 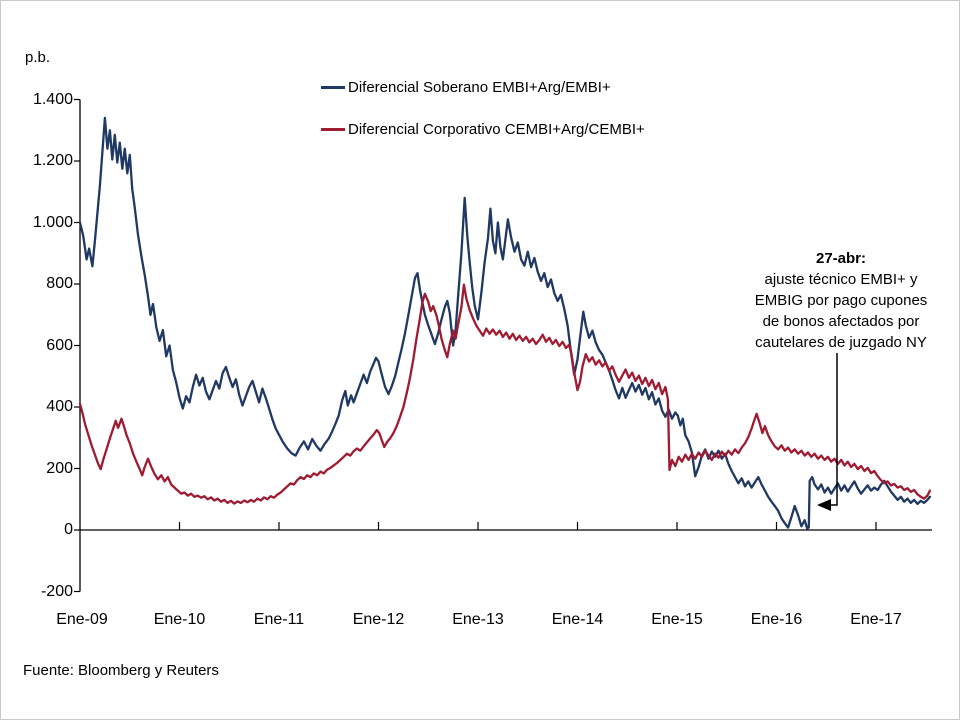 I want to click on annotation-arrowhead-icon, so click(x=824, y=505).